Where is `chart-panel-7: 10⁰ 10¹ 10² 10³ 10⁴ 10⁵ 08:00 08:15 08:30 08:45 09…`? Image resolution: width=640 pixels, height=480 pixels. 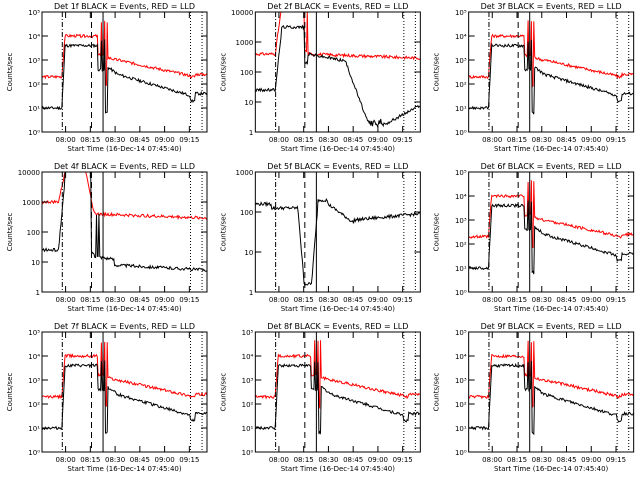 chart-panel-7: 10⁰ 10¹ 10² 10³ 10⁴ 10⁵ 08:00 08:15 08:30 08:45 09… is located at coordinates (107, 397).